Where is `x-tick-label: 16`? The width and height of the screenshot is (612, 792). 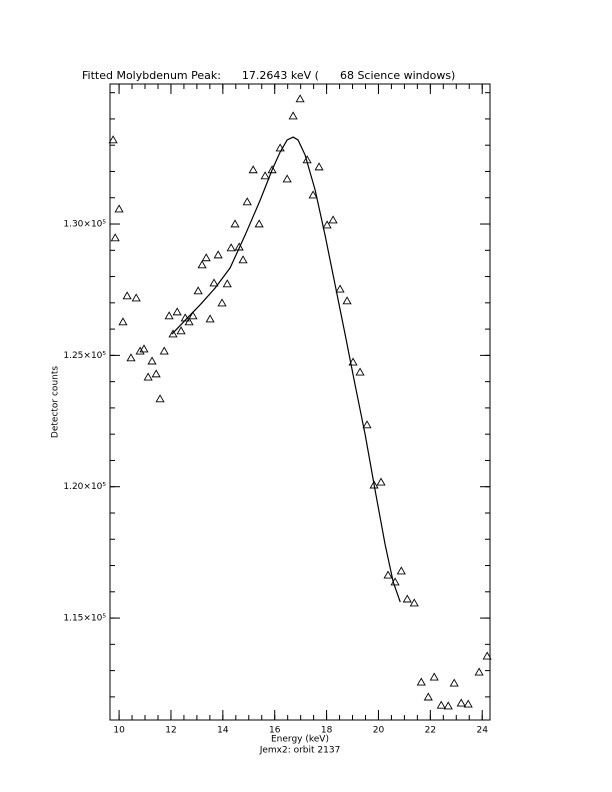
x-tick-label: 16 is located at coordinates (275, 731).